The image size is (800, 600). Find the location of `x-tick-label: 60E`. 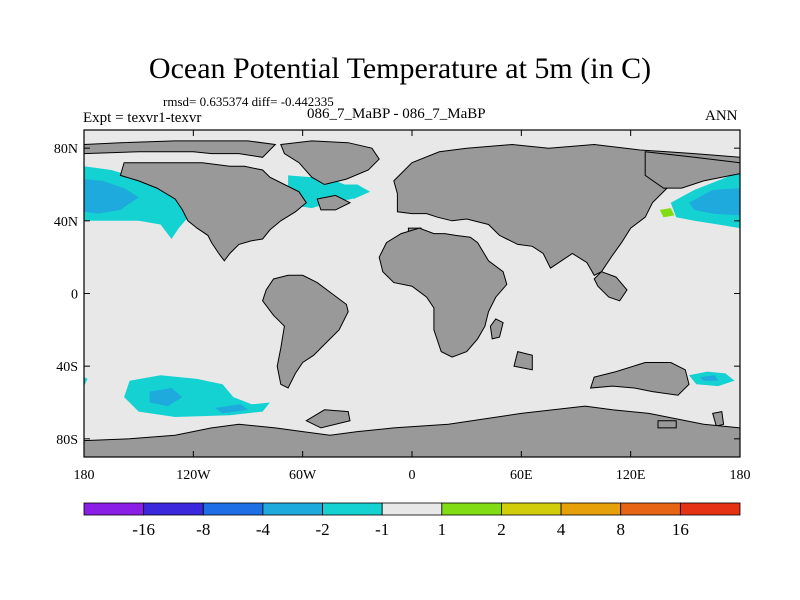

x-tick-label: 60E is located at coordinates (521, 475).